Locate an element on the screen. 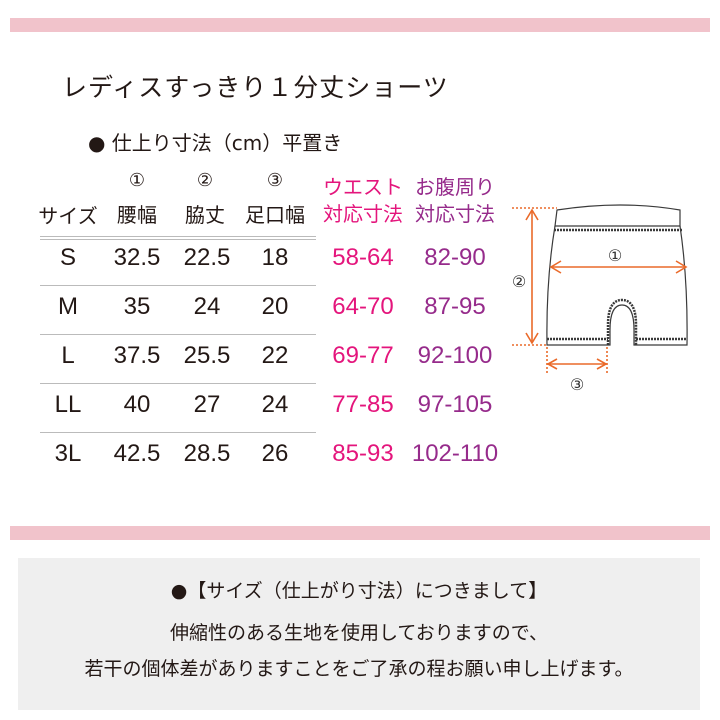 Image resolution: width=720 pixels, height=720 pixels. header-num-3: ③ is located at coordinates (275, 180).